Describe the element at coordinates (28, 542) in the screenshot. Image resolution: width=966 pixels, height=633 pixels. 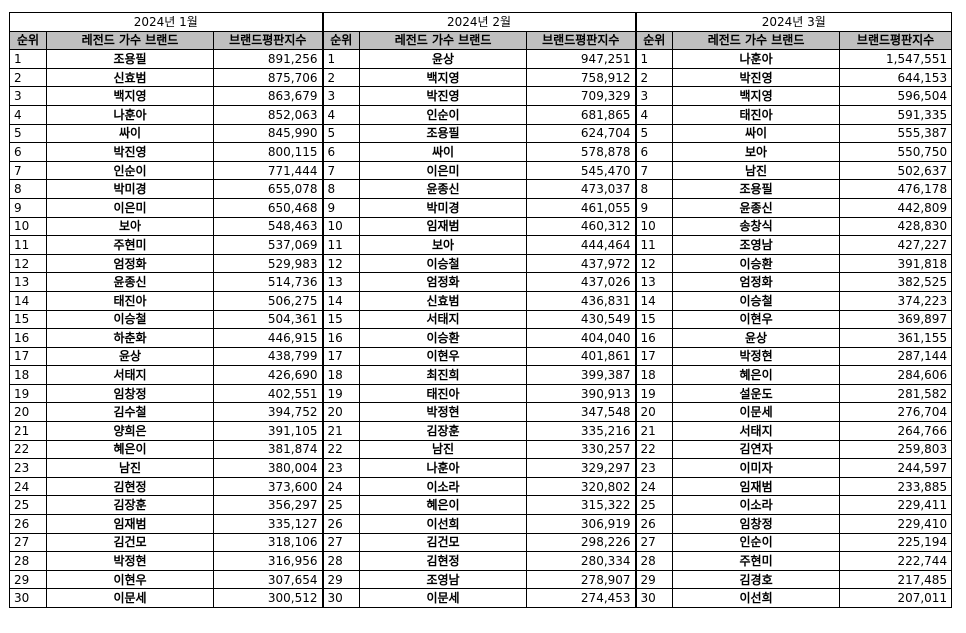
I see `rank-cell: 27` at that location.